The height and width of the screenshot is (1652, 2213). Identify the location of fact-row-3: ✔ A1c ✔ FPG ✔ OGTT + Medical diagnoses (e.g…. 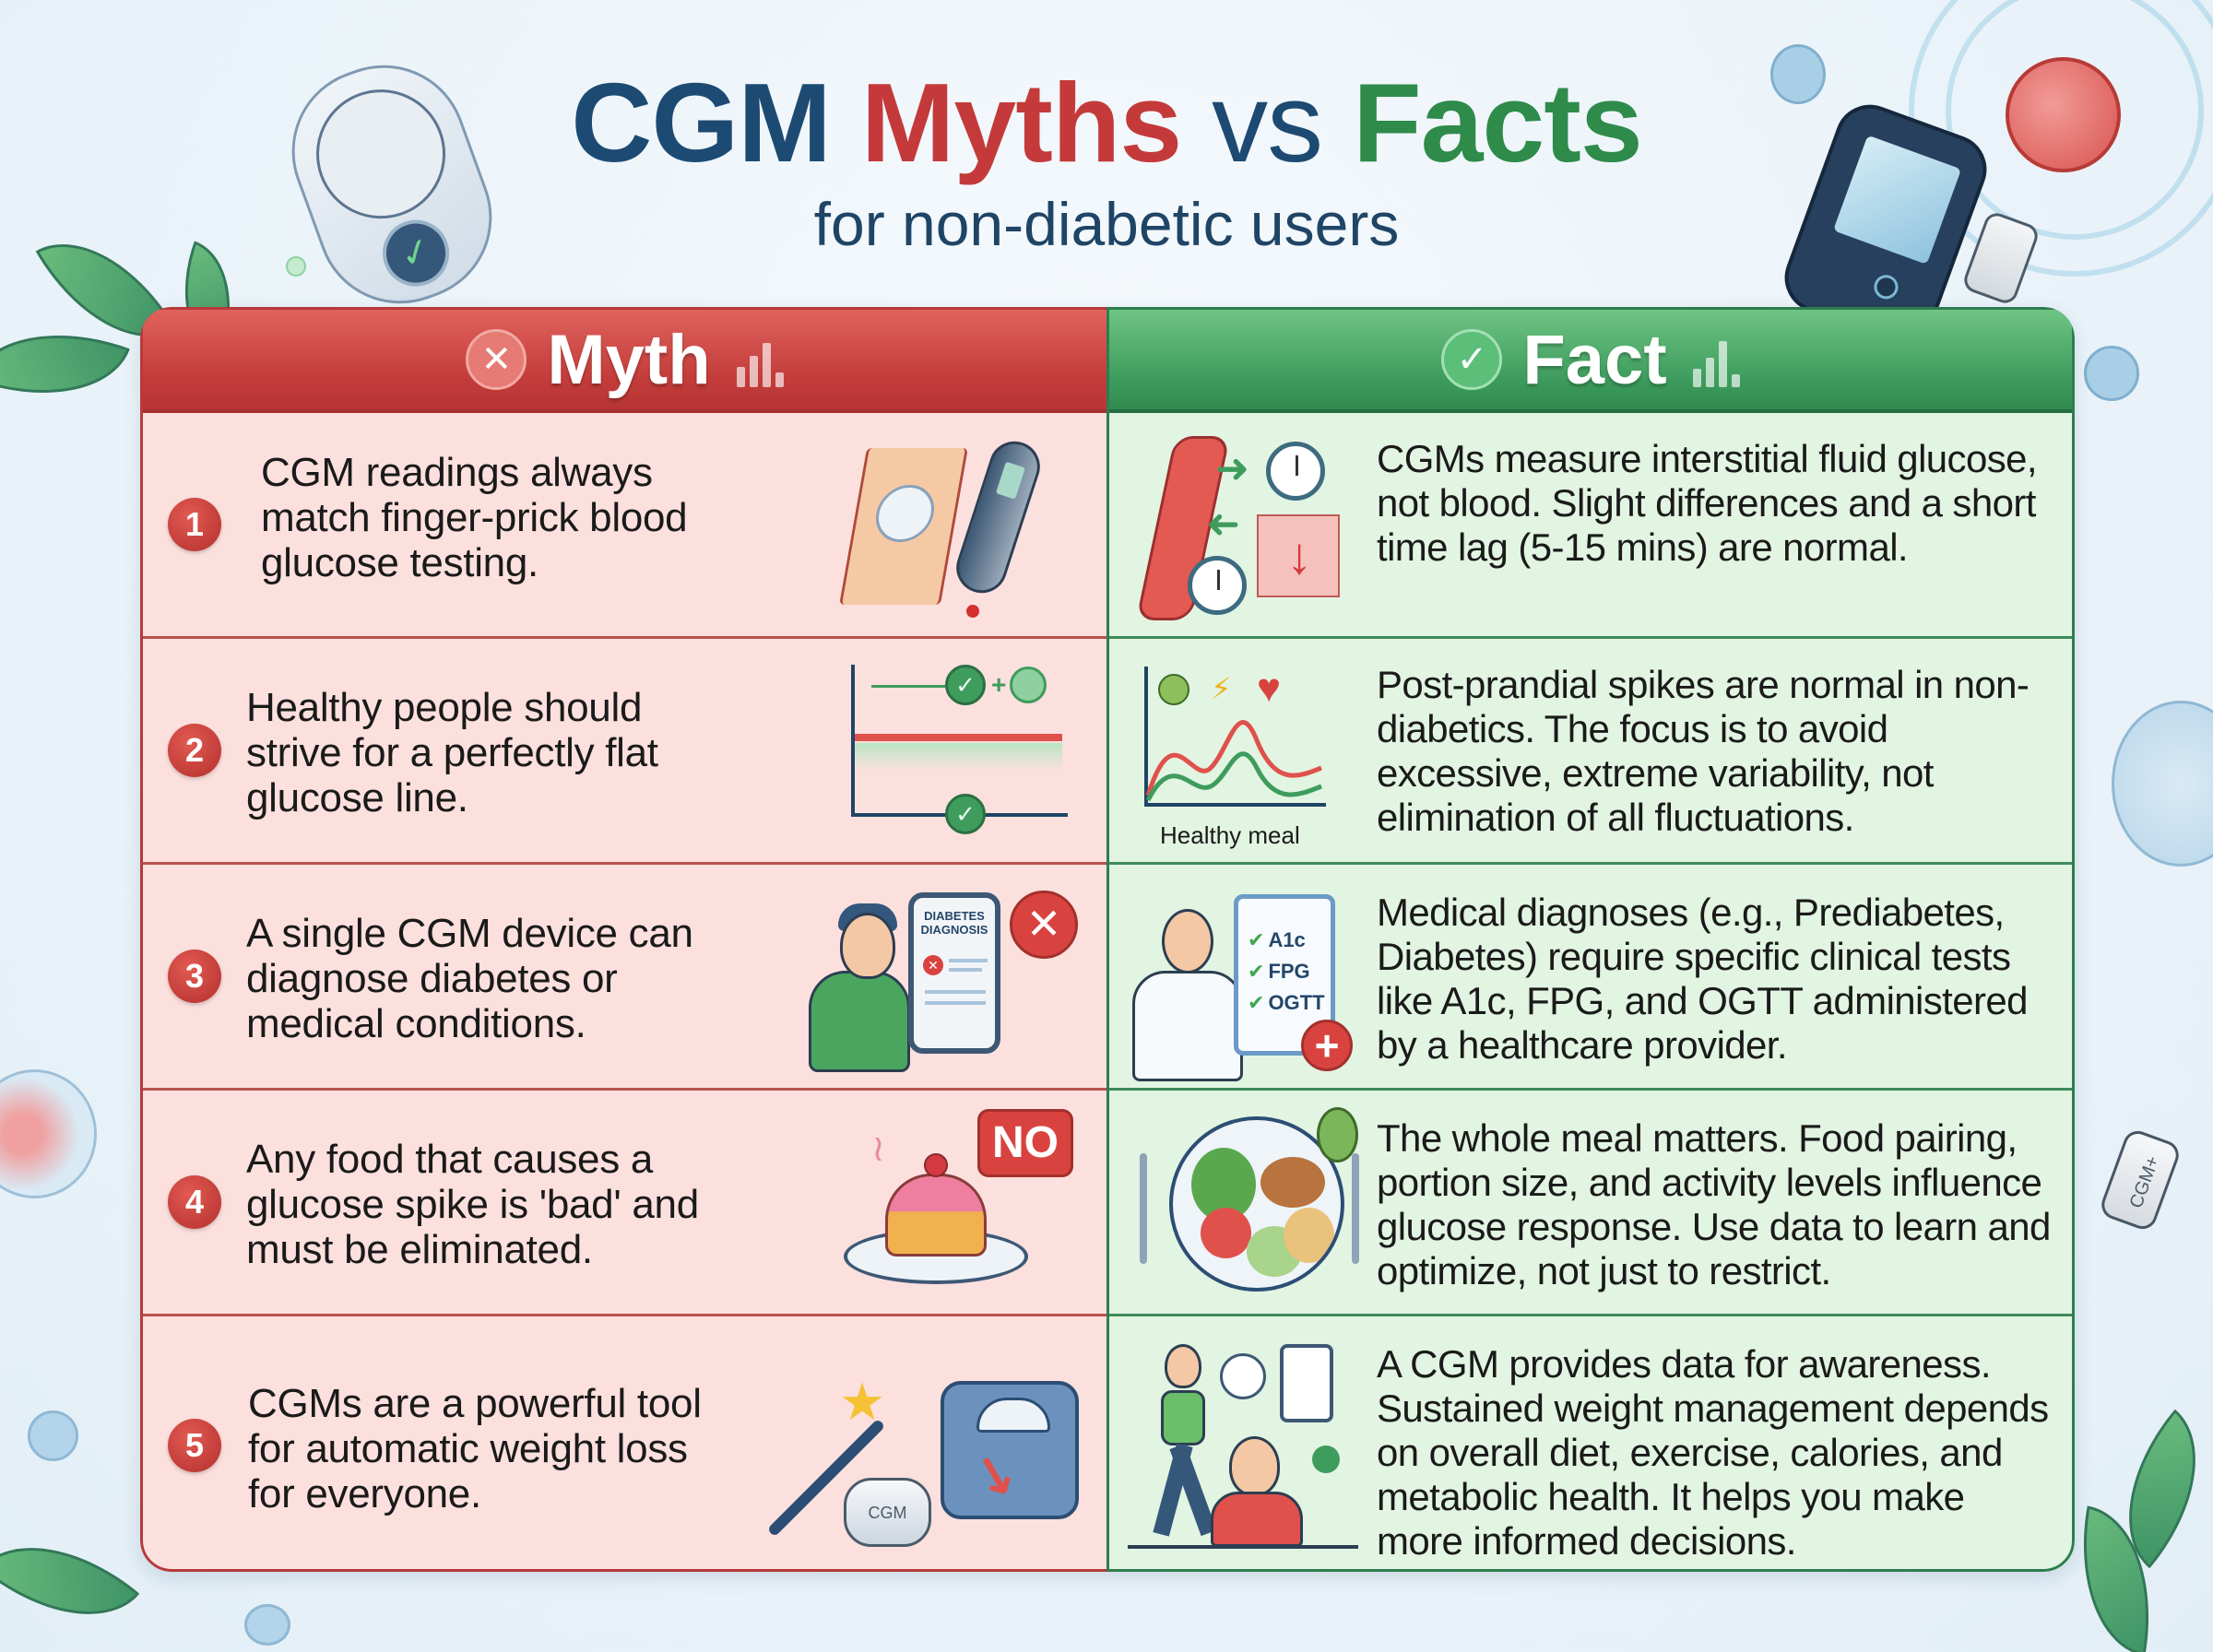
(1590, 978).